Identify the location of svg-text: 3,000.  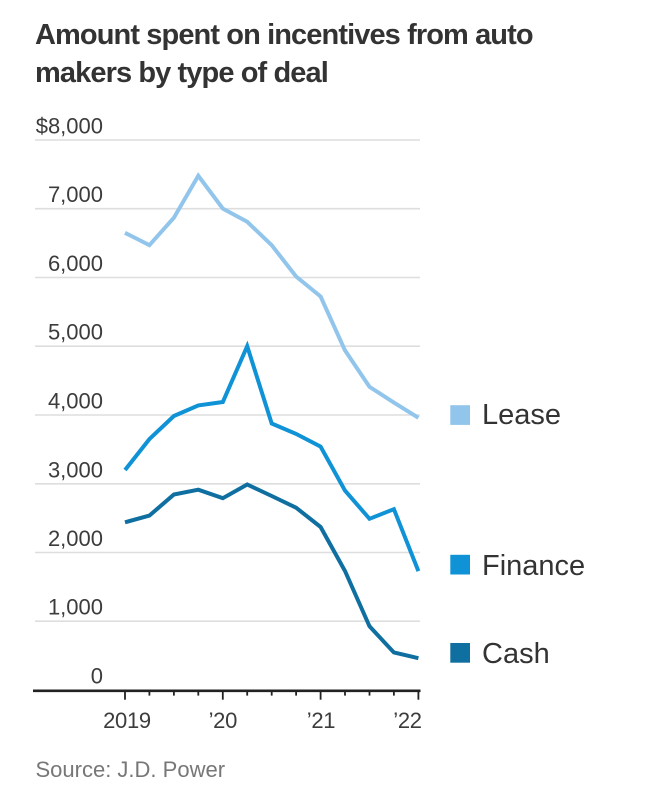
(75, 469).